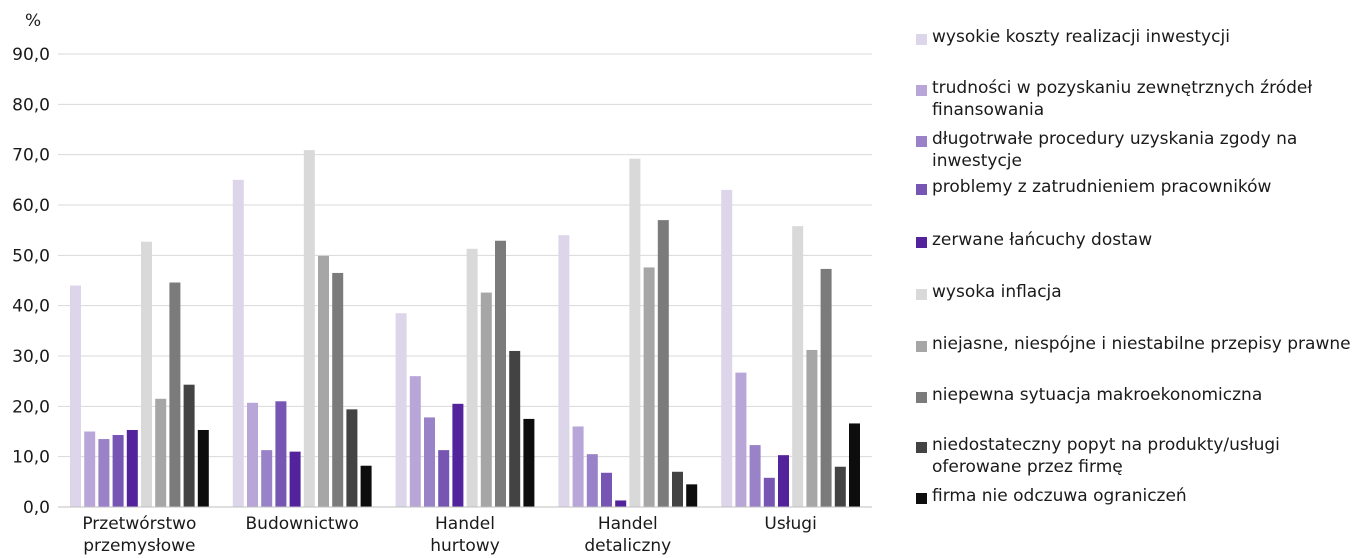 This screenshot has height=558, width=1365. Describe the element at coordinates (1139, 292) in the screenshot. I see `legend-item: wysoka inflacja` at that location.